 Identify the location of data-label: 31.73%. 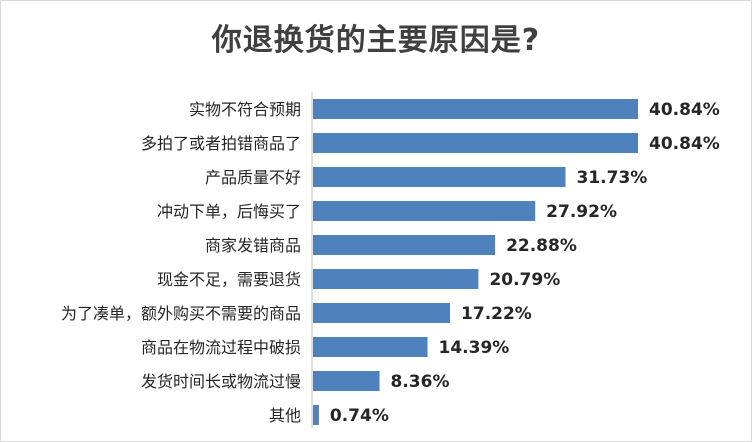
(612, 178).